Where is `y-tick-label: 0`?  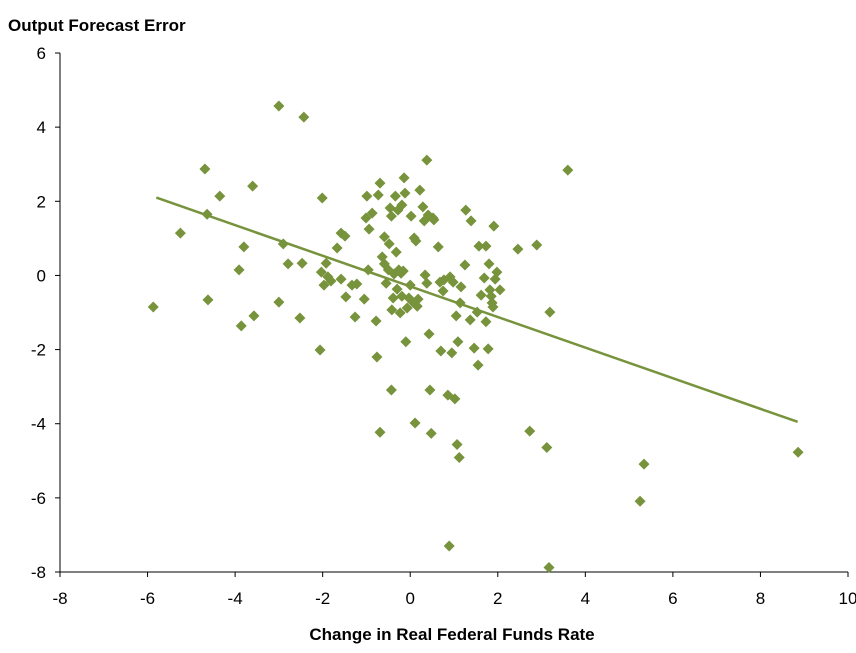
y-tick-label: 0 is located at coordinates (41, 275).